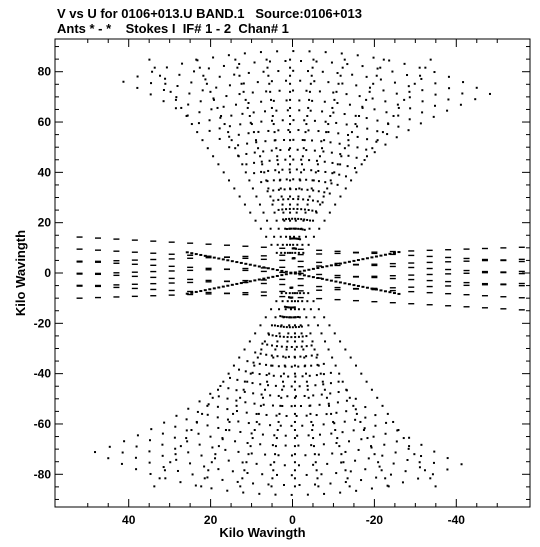 The image size is (540, 547). Describe the element at coordinates (45, 72) in the screenshot. I see `y-tick-label: 80` at that location.